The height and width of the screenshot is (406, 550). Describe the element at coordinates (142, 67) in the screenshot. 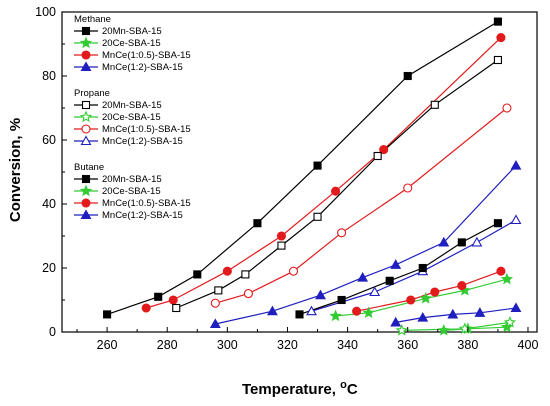

I see `legend-label-mnce-1-2-sba-15: MnCe(1:2)-SBA-15` at that location.